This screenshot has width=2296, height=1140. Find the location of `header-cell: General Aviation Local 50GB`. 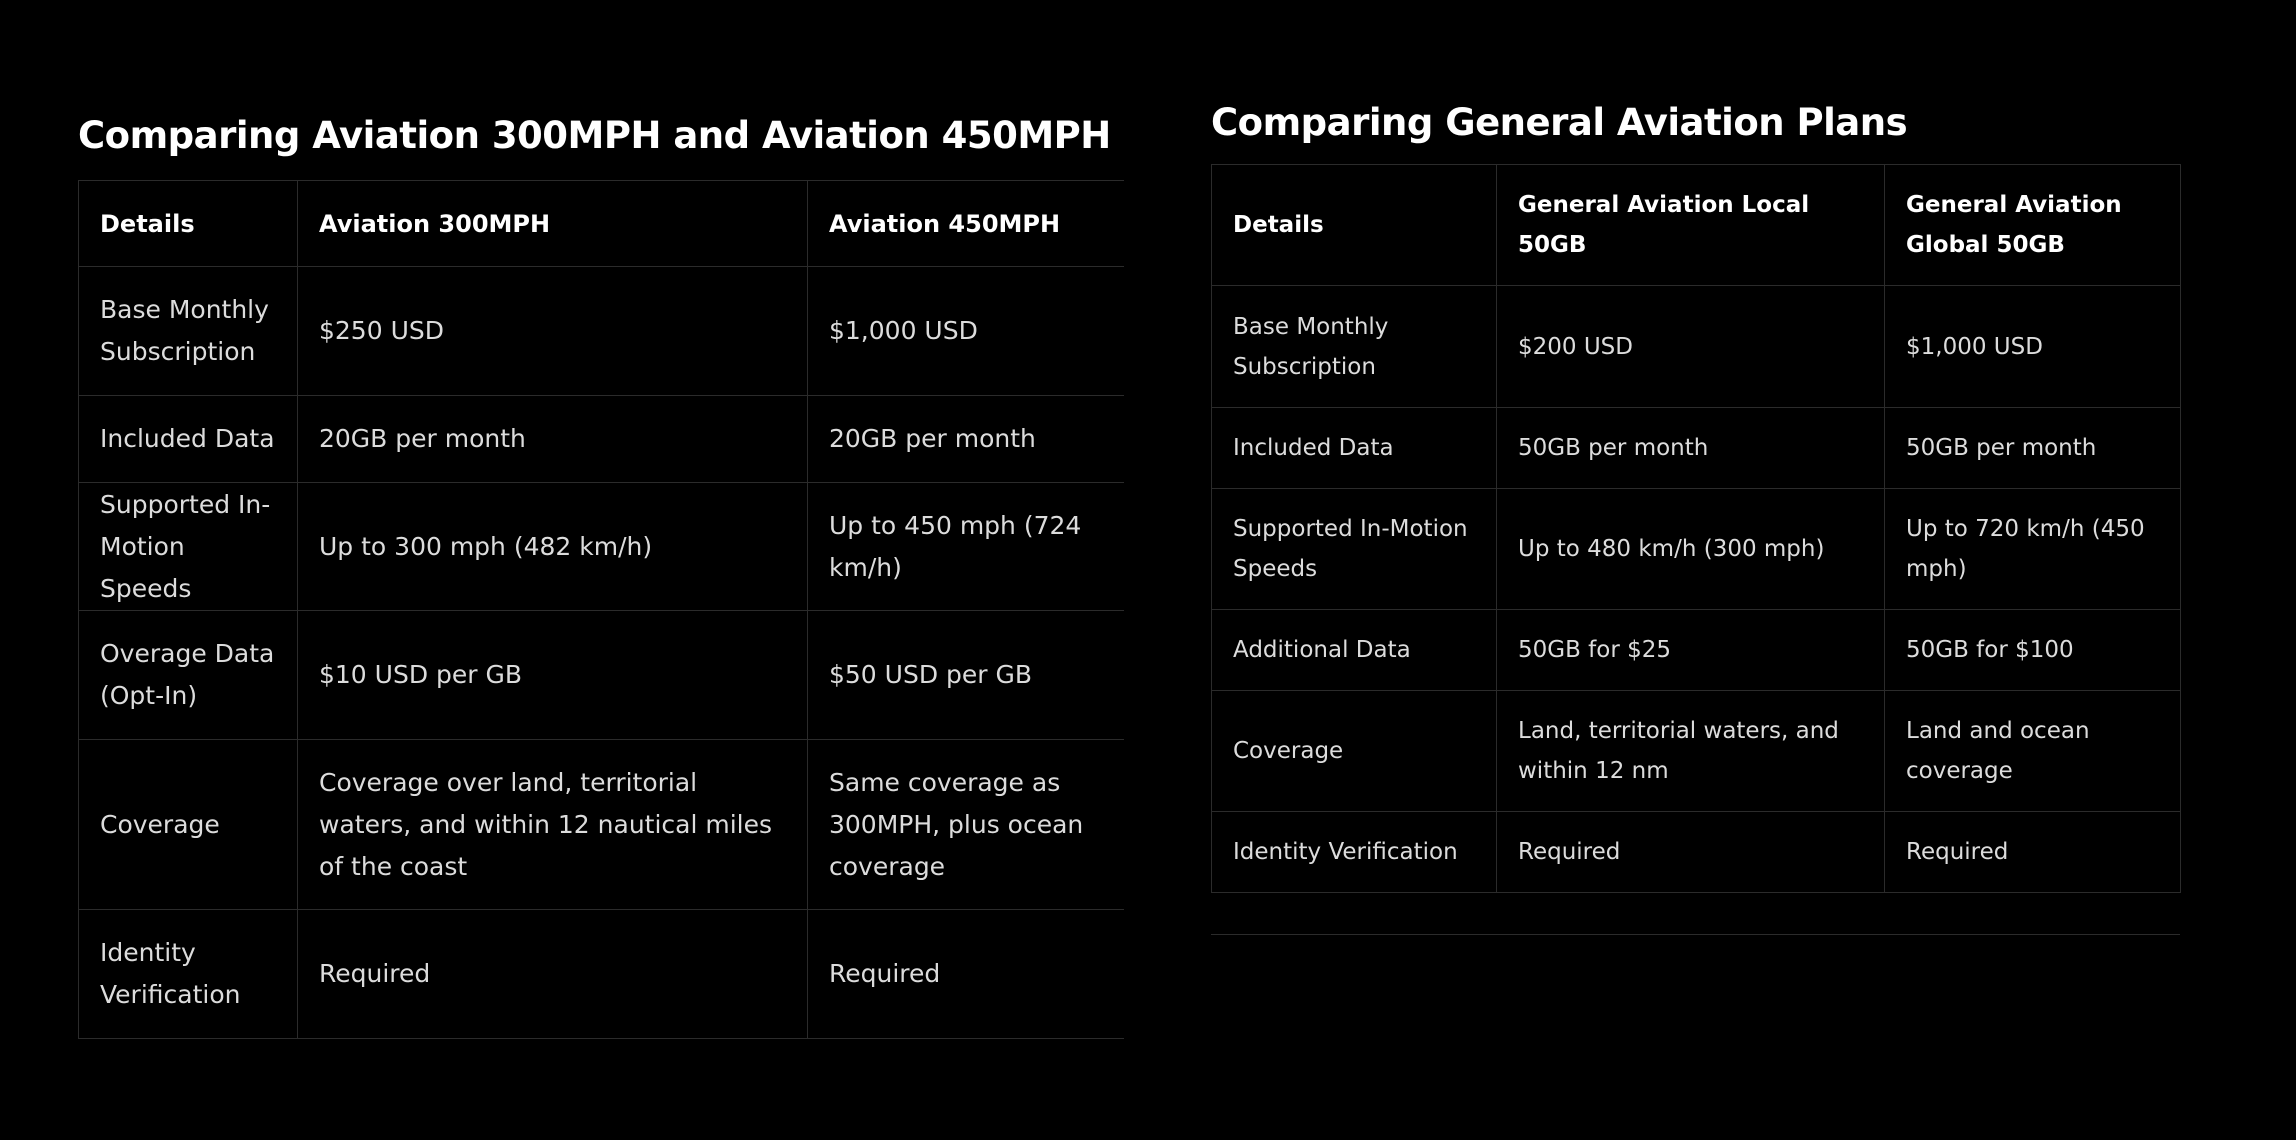

header-cell: General Aviation Local 50GB is located at coordinates (1690, 225).